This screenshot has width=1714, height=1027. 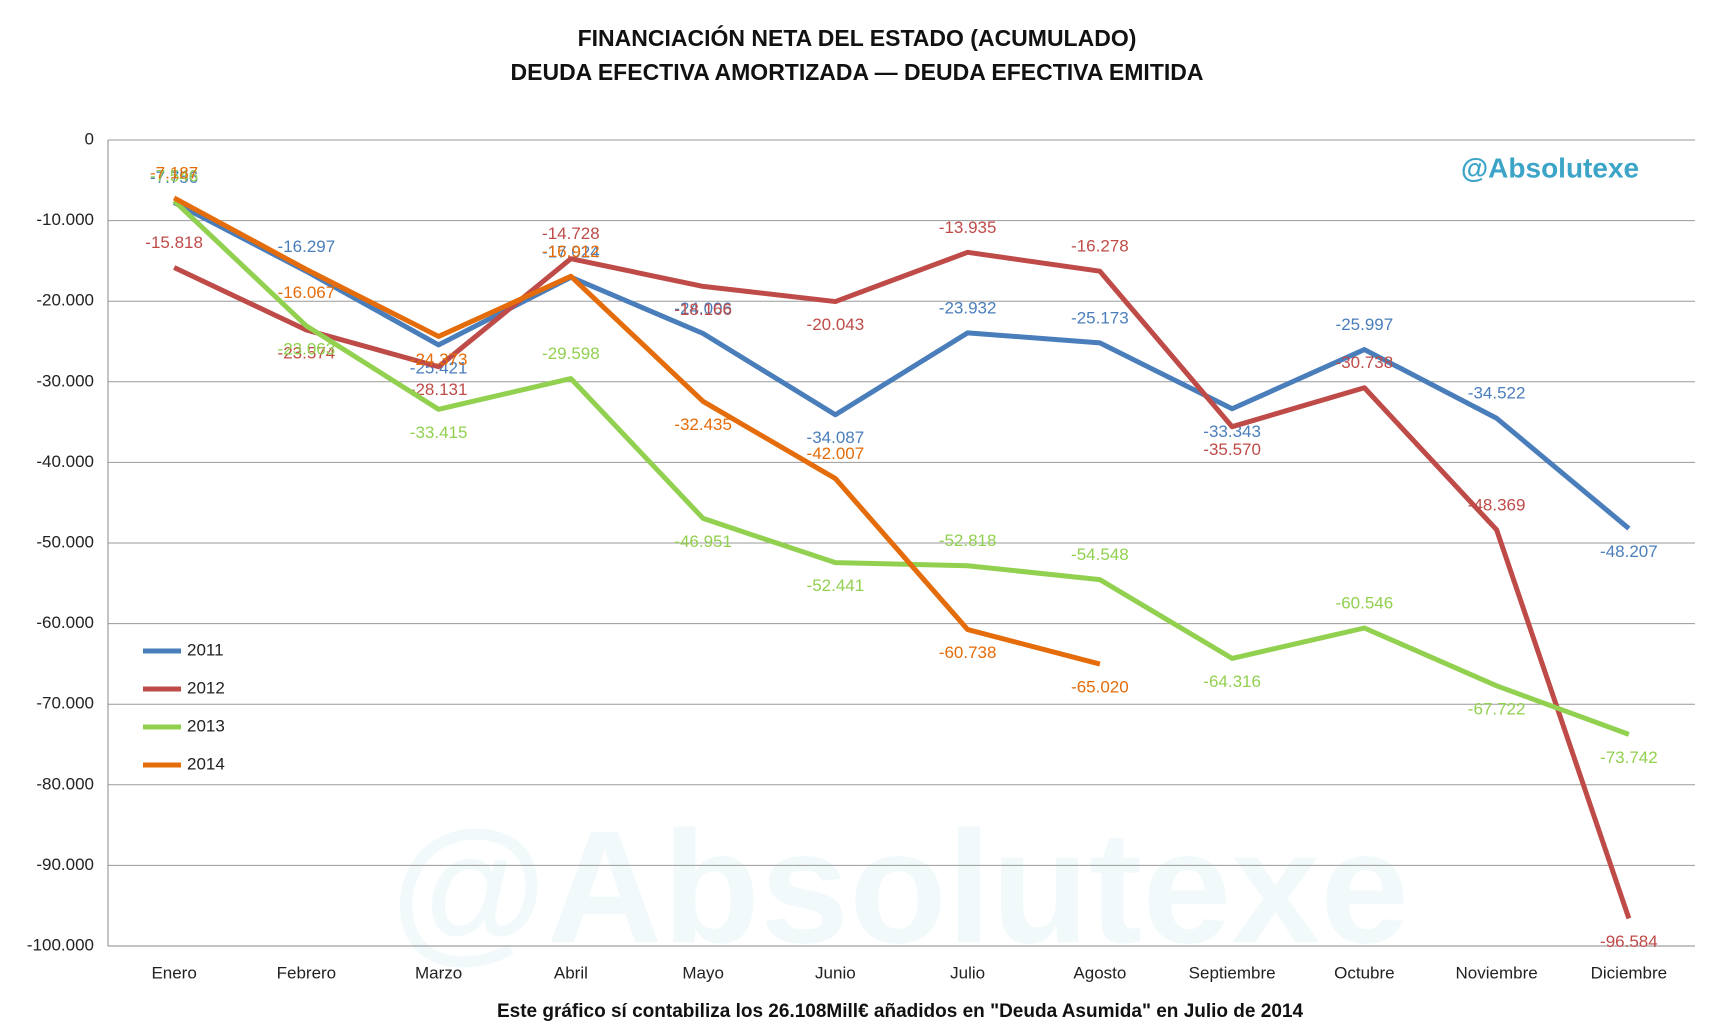 I want to click on y-tick-label: -90.000, so click(x=65, y=864).